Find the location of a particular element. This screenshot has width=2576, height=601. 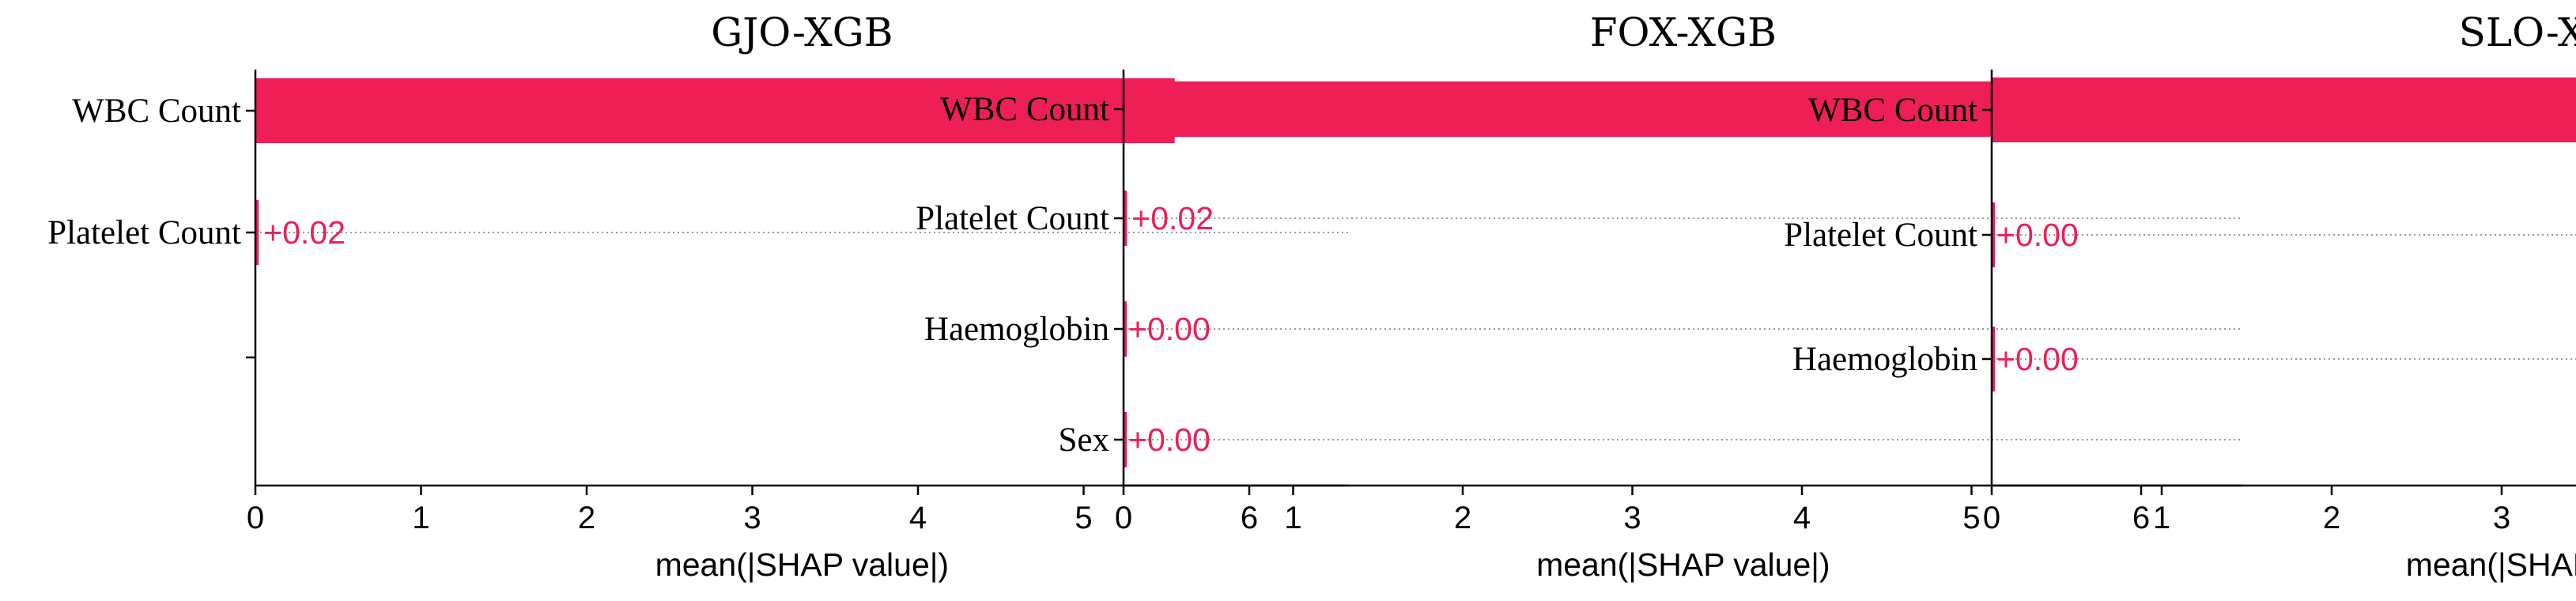

bar-sex is located at coordinates (1125, 439).